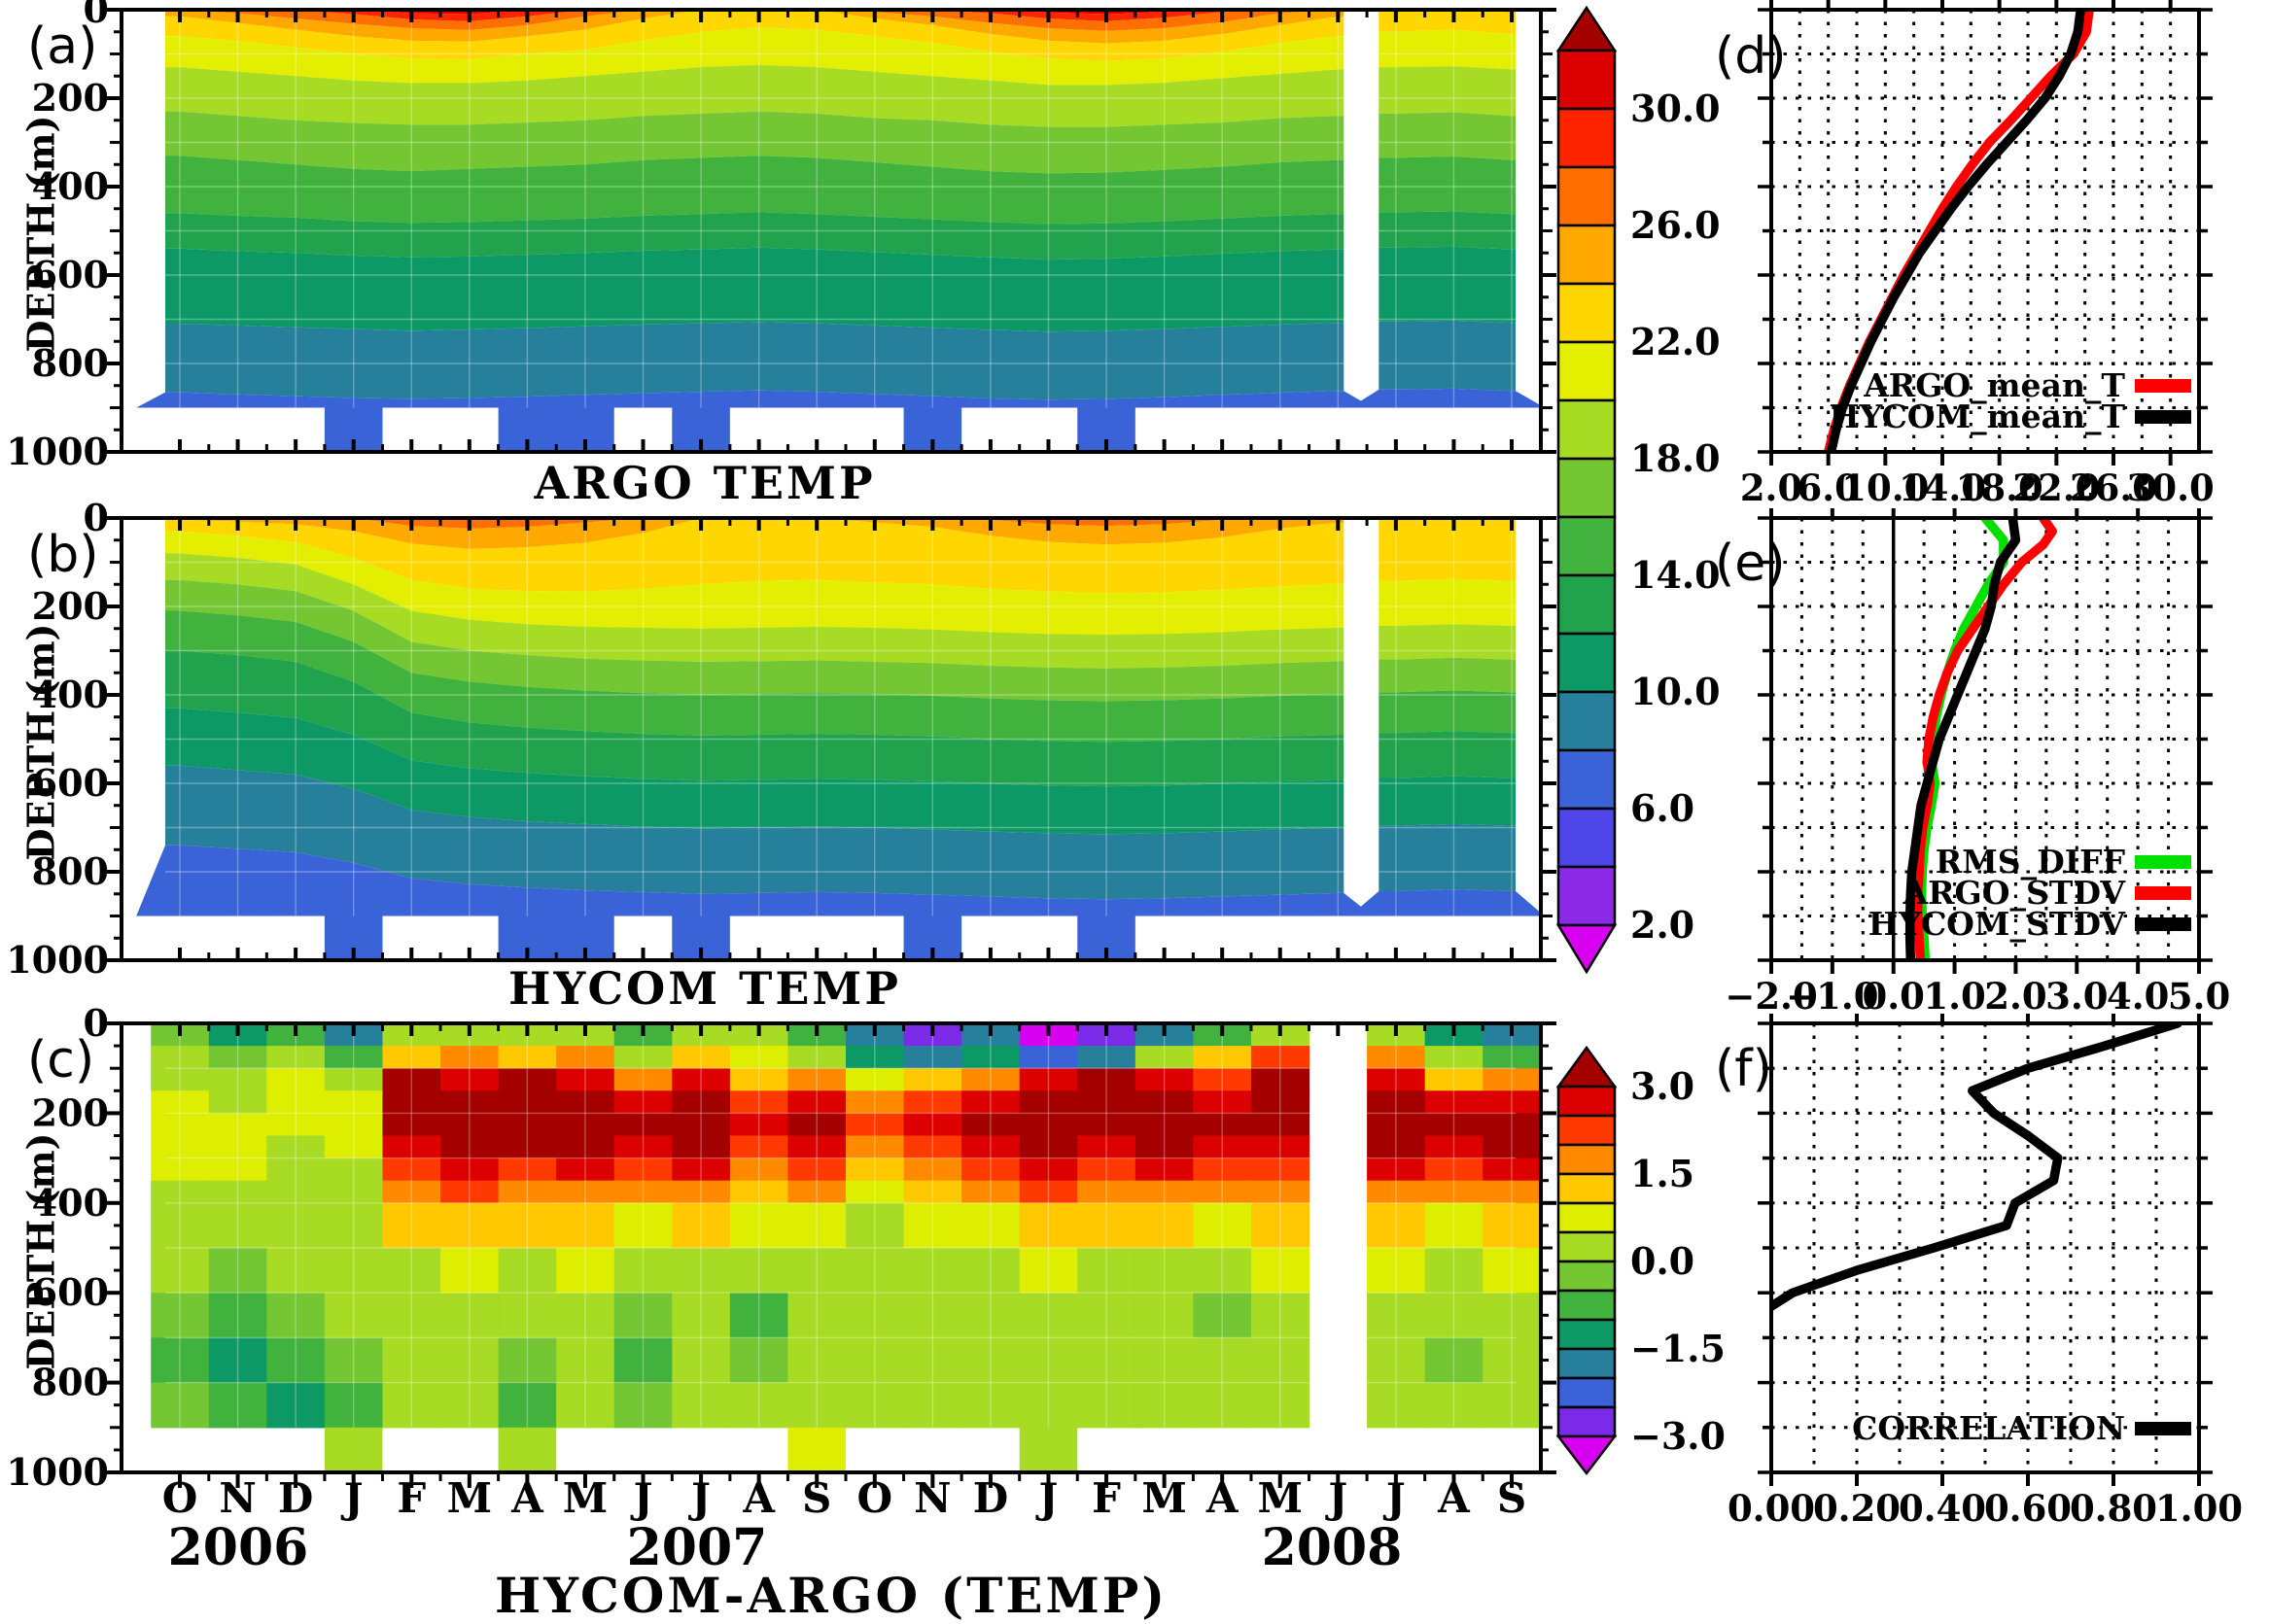 This screenshot has height=1624, width=2269. What do you see at coordinates (1332, 1547) in the screenshot?
I see `year-label-2008: 2008` at bounding box center [1332, 1547].